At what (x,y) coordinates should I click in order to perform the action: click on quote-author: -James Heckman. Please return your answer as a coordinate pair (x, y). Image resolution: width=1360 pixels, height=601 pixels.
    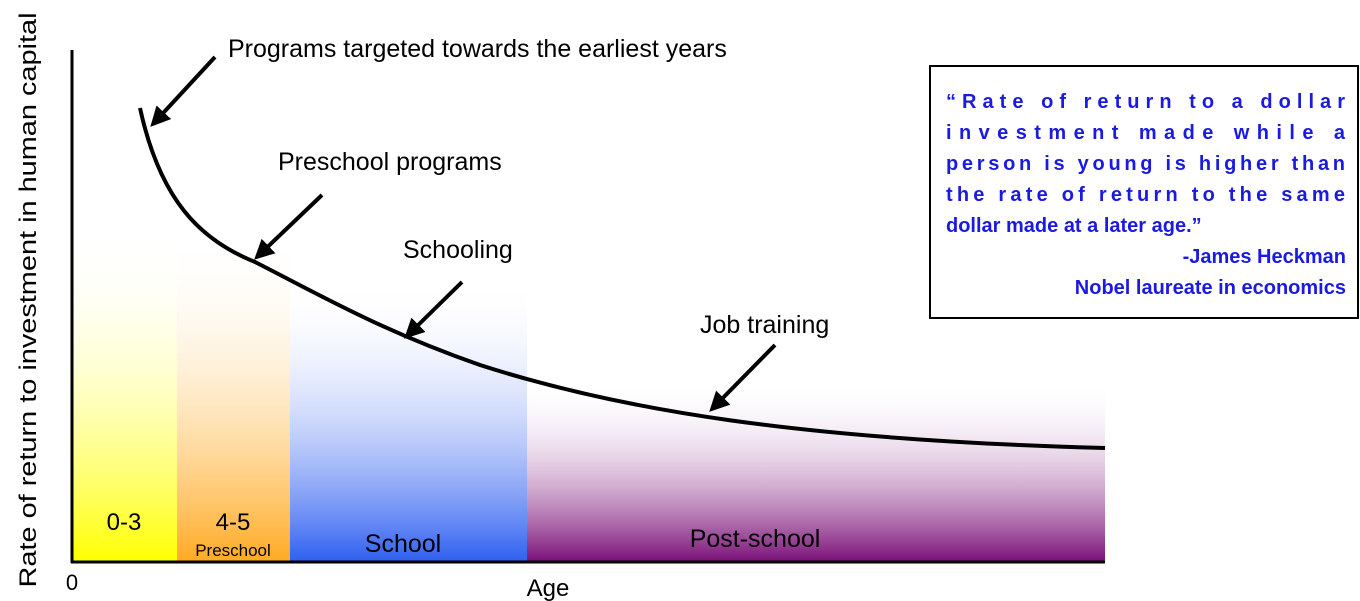
    Looking at the image, I should click on (1264, 257).